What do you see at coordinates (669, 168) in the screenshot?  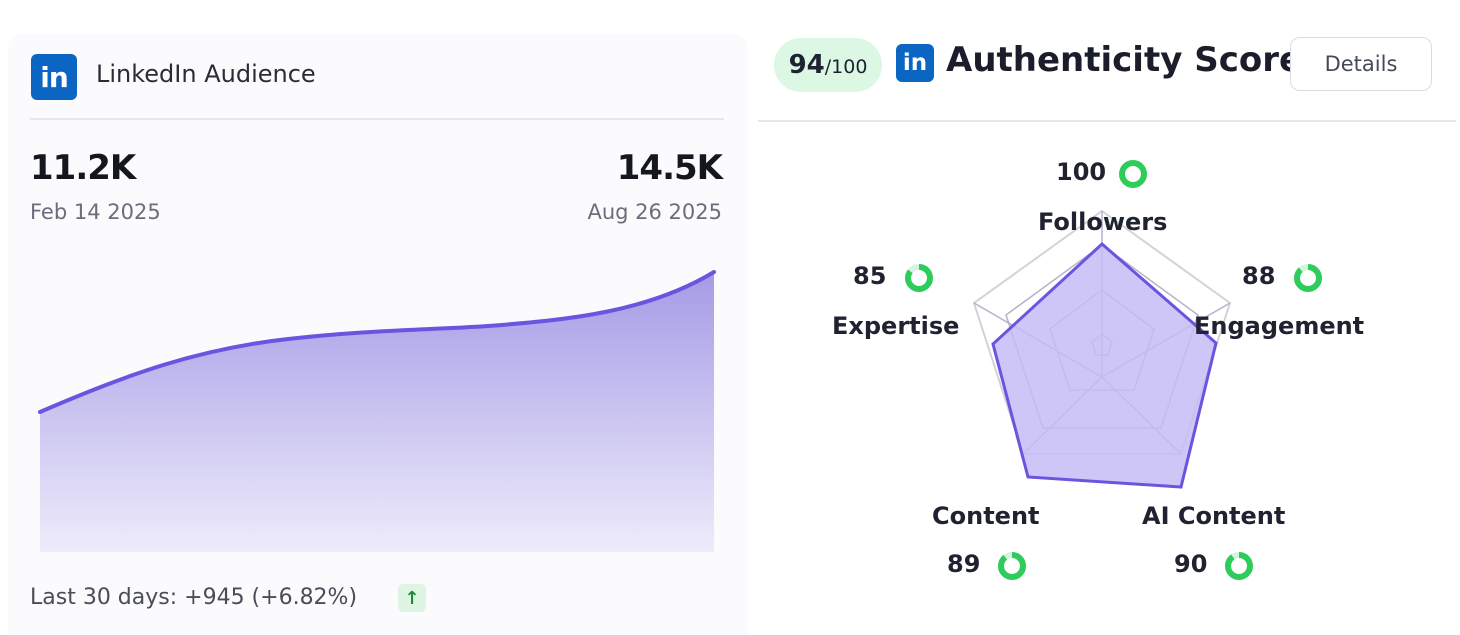 I see `end-follower-count: 14.5K` at bounding box center [669, 168].